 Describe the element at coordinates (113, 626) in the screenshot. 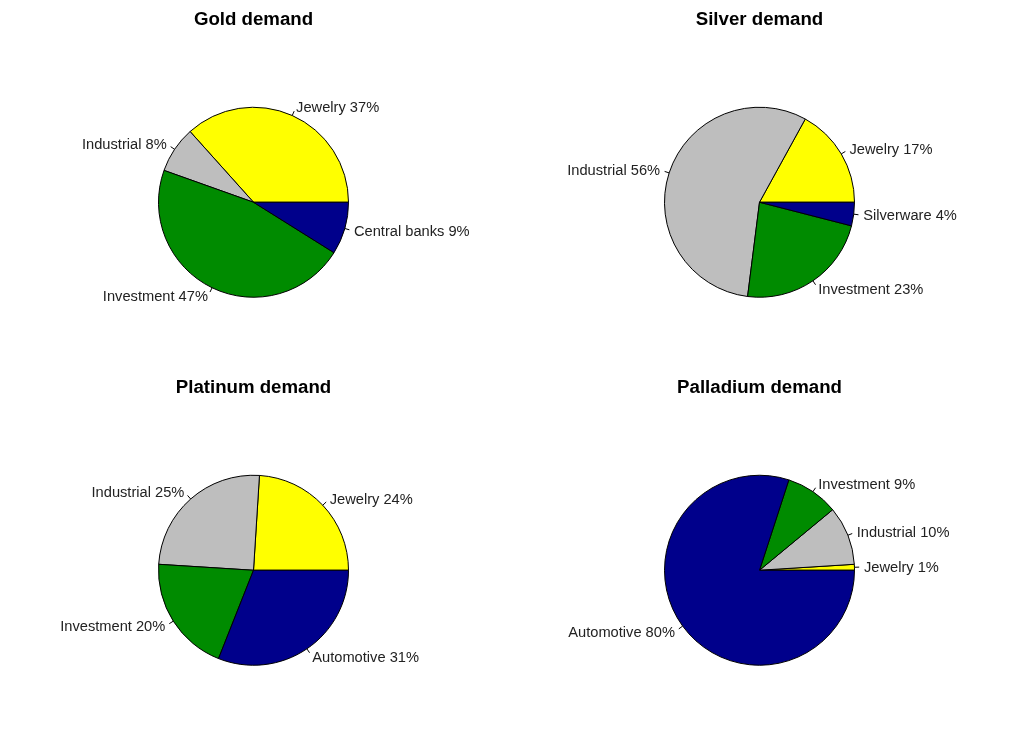

I see `slice-label: Investment 20%` at that location.